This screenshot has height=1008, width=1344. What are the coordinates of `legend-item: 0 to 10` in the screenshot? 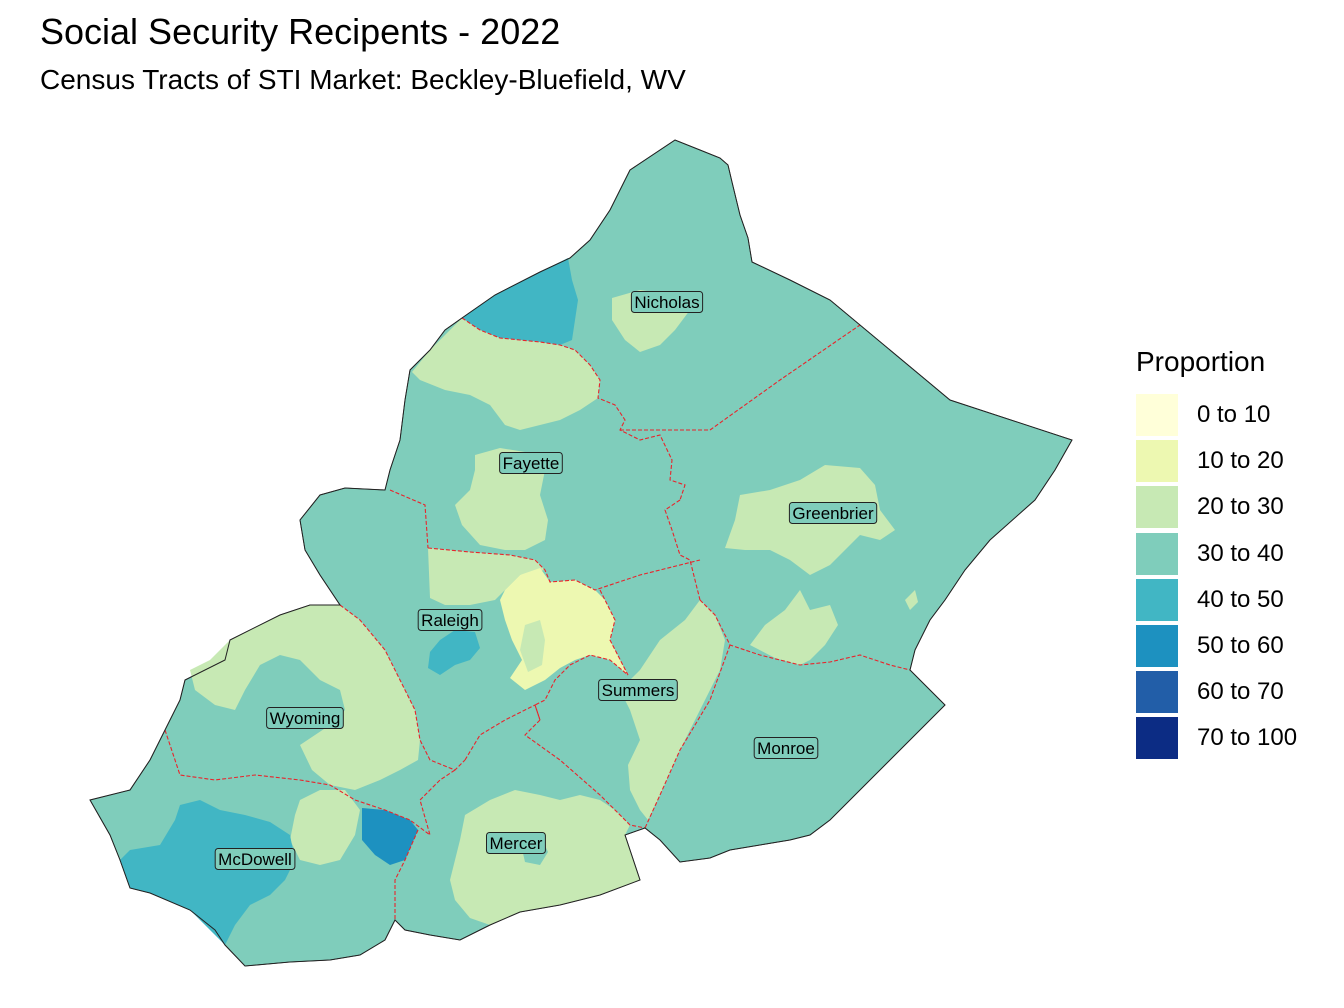 It's located at (1231, 415).